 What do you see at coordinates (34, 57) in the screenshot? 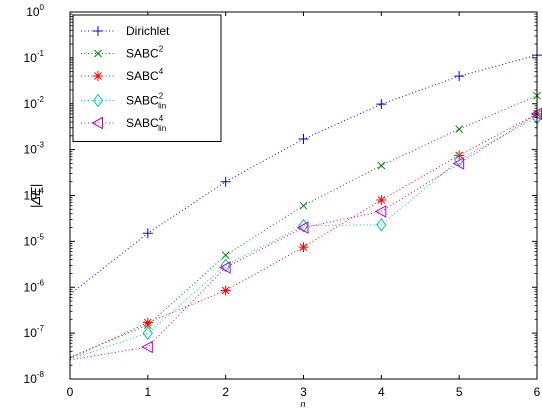
I see `y-tick-label: 10⁻¹` at bounding box center [34, 57].